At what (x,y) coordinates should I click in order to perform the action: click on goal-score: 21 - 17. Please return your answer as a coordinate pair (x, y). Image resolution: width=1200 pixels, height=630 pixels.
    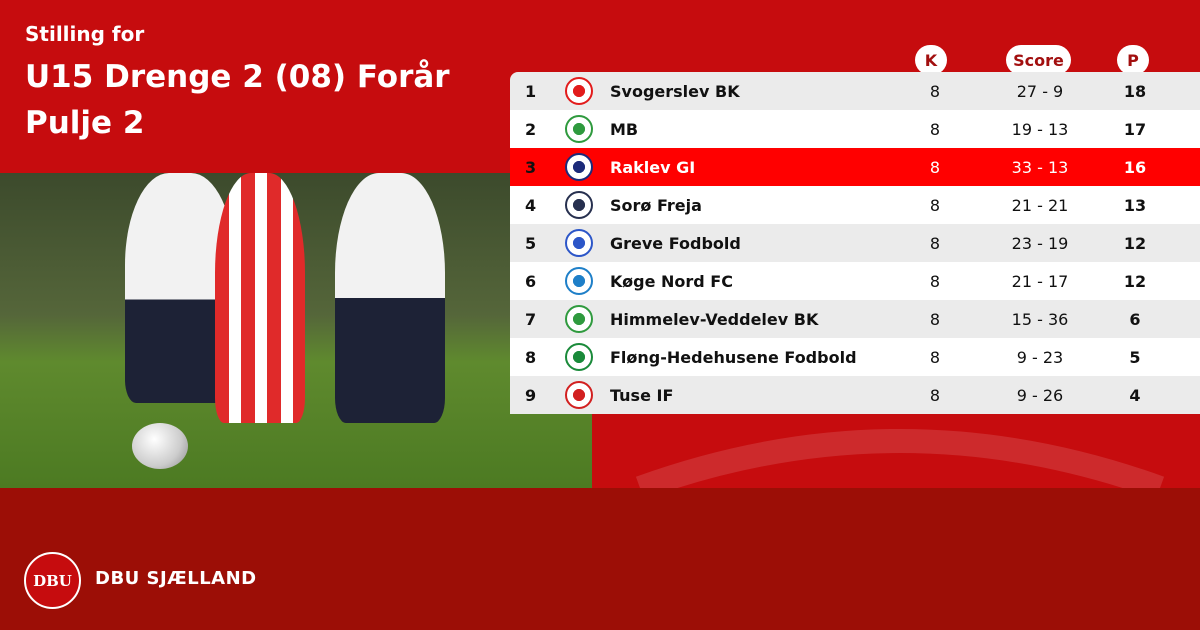
    Looking at the image, I should click on (1040, 281).